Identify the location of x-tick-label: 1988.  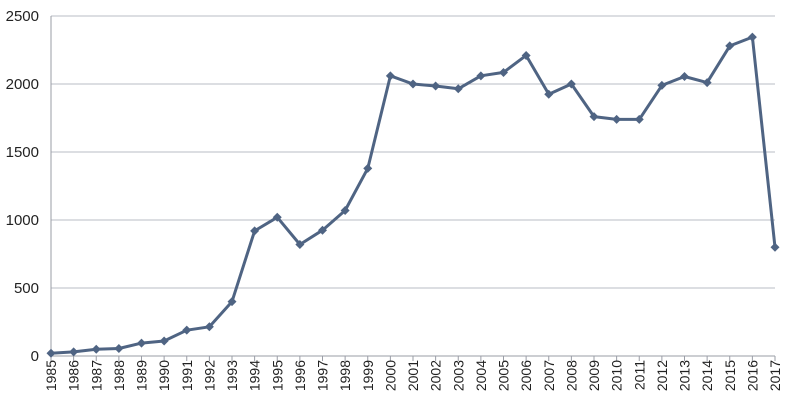
(119, 375).